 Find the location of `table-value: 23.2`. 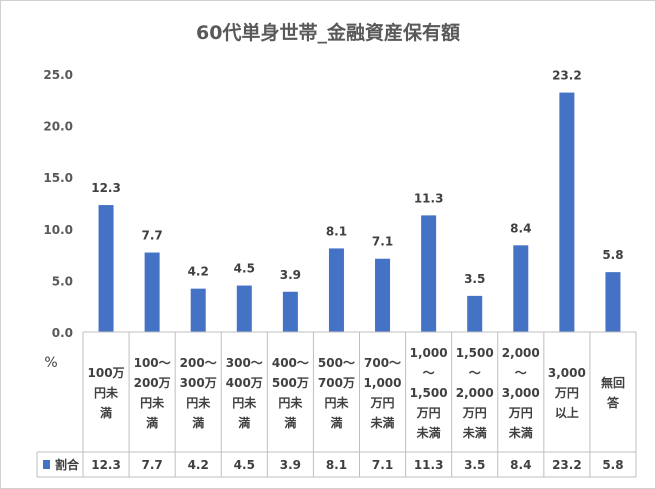

table-value: 23.2 is located at coordinates (567, 465).